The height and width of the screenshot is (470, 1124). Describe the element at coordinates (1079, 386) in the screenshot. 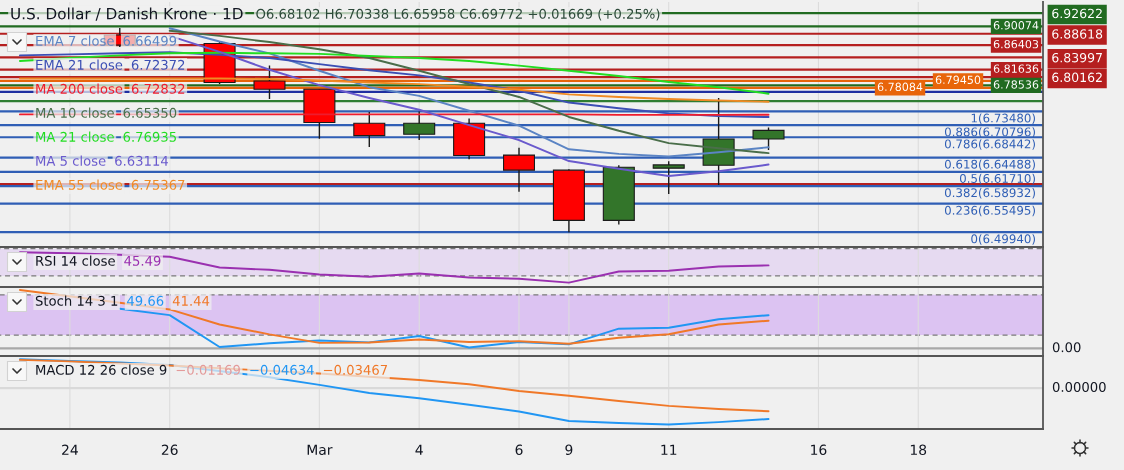

I see `ref-line-label: 0.00000` at that location.